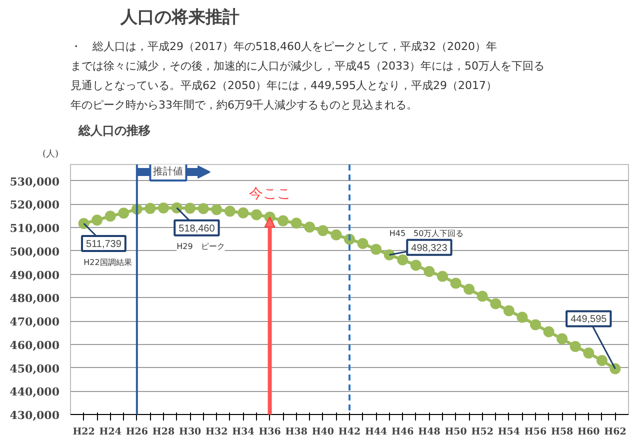 The width and height of the screenshot is (640, 440). I want to click on annotation: H29 ピーク, so click(200, 247).